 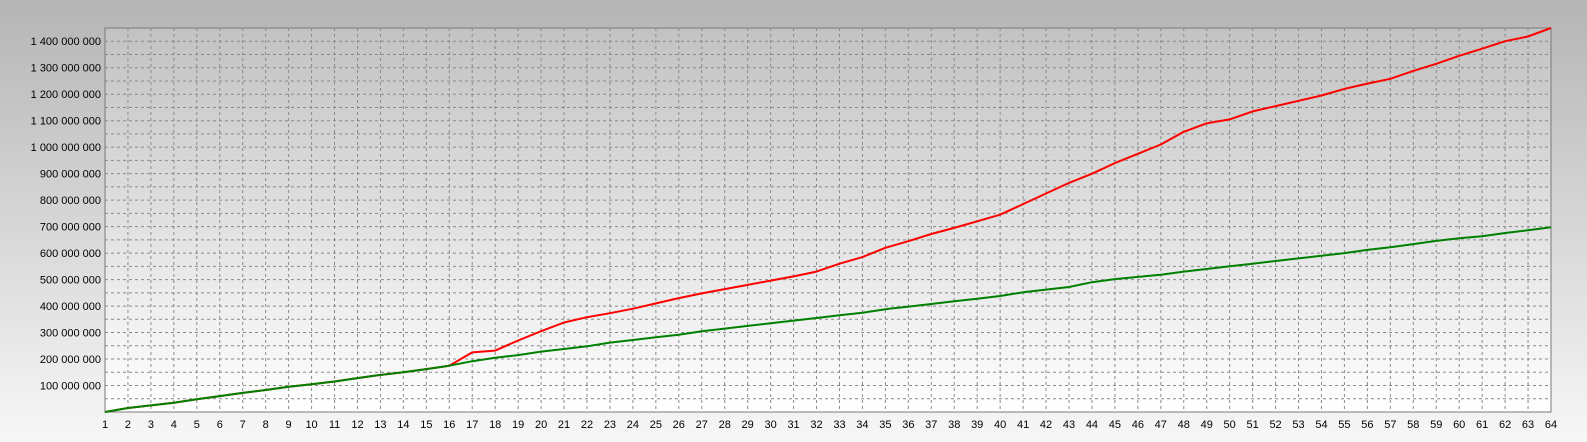 I want to click on x-tick-label: 62, so click(x=1505, y=425).